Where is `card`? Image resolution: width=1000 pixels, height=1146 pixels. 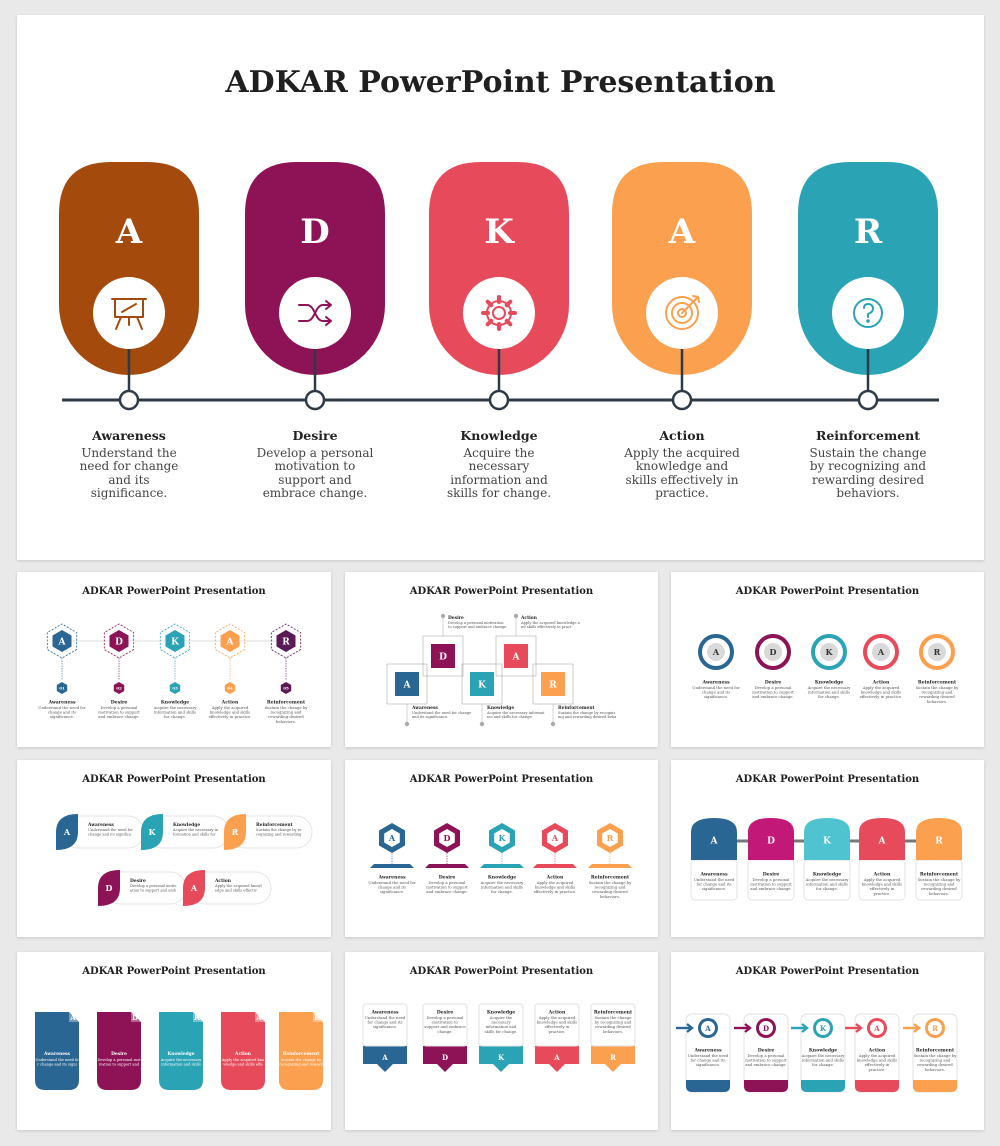 card is located at coordinates (557, 1025).